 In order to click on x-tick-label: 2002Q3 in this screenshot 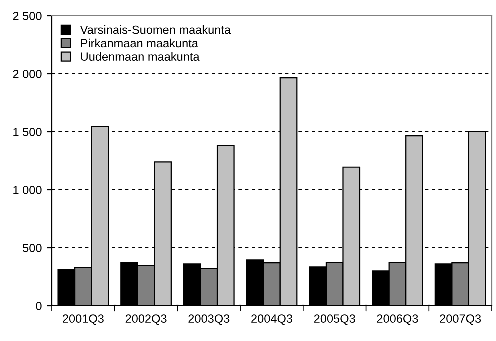, I will do `click(146, 320)`.